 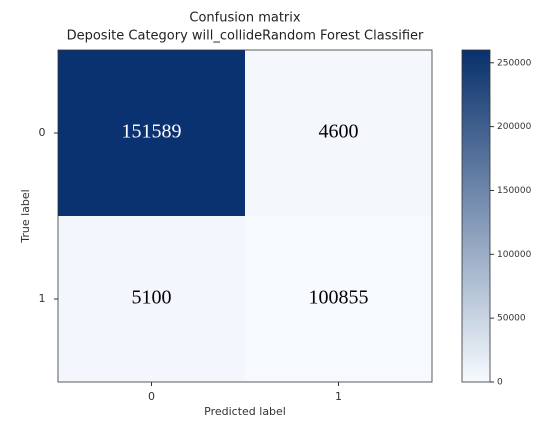 I want to click on cell-value: 4600, so click(x=339, y=132).